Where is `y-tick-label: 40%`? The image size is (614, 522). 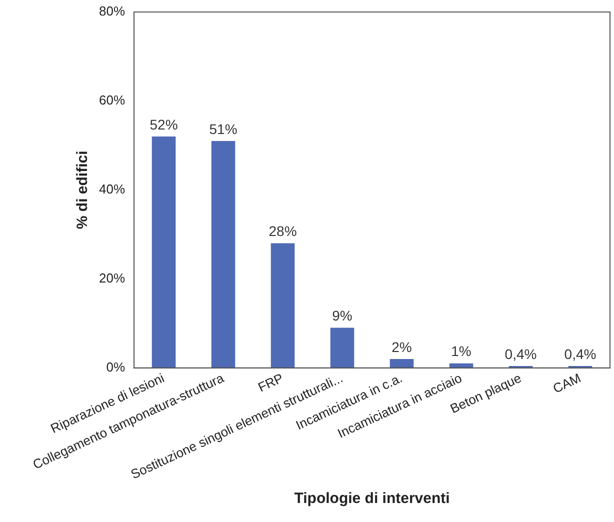
y-tick-label: 40% is located at coordinates (112, 188).